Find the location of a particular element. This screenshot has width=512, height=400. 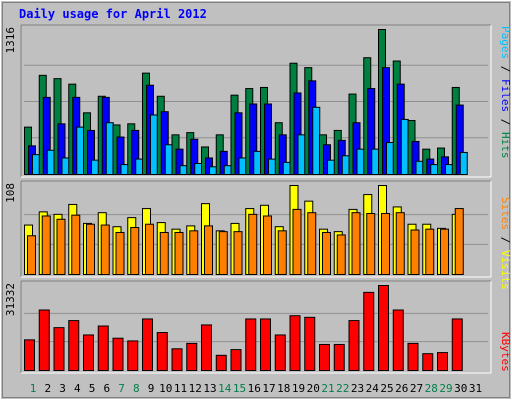

x-tick-label-day-25: 25 is located at coordinates (386, 388).